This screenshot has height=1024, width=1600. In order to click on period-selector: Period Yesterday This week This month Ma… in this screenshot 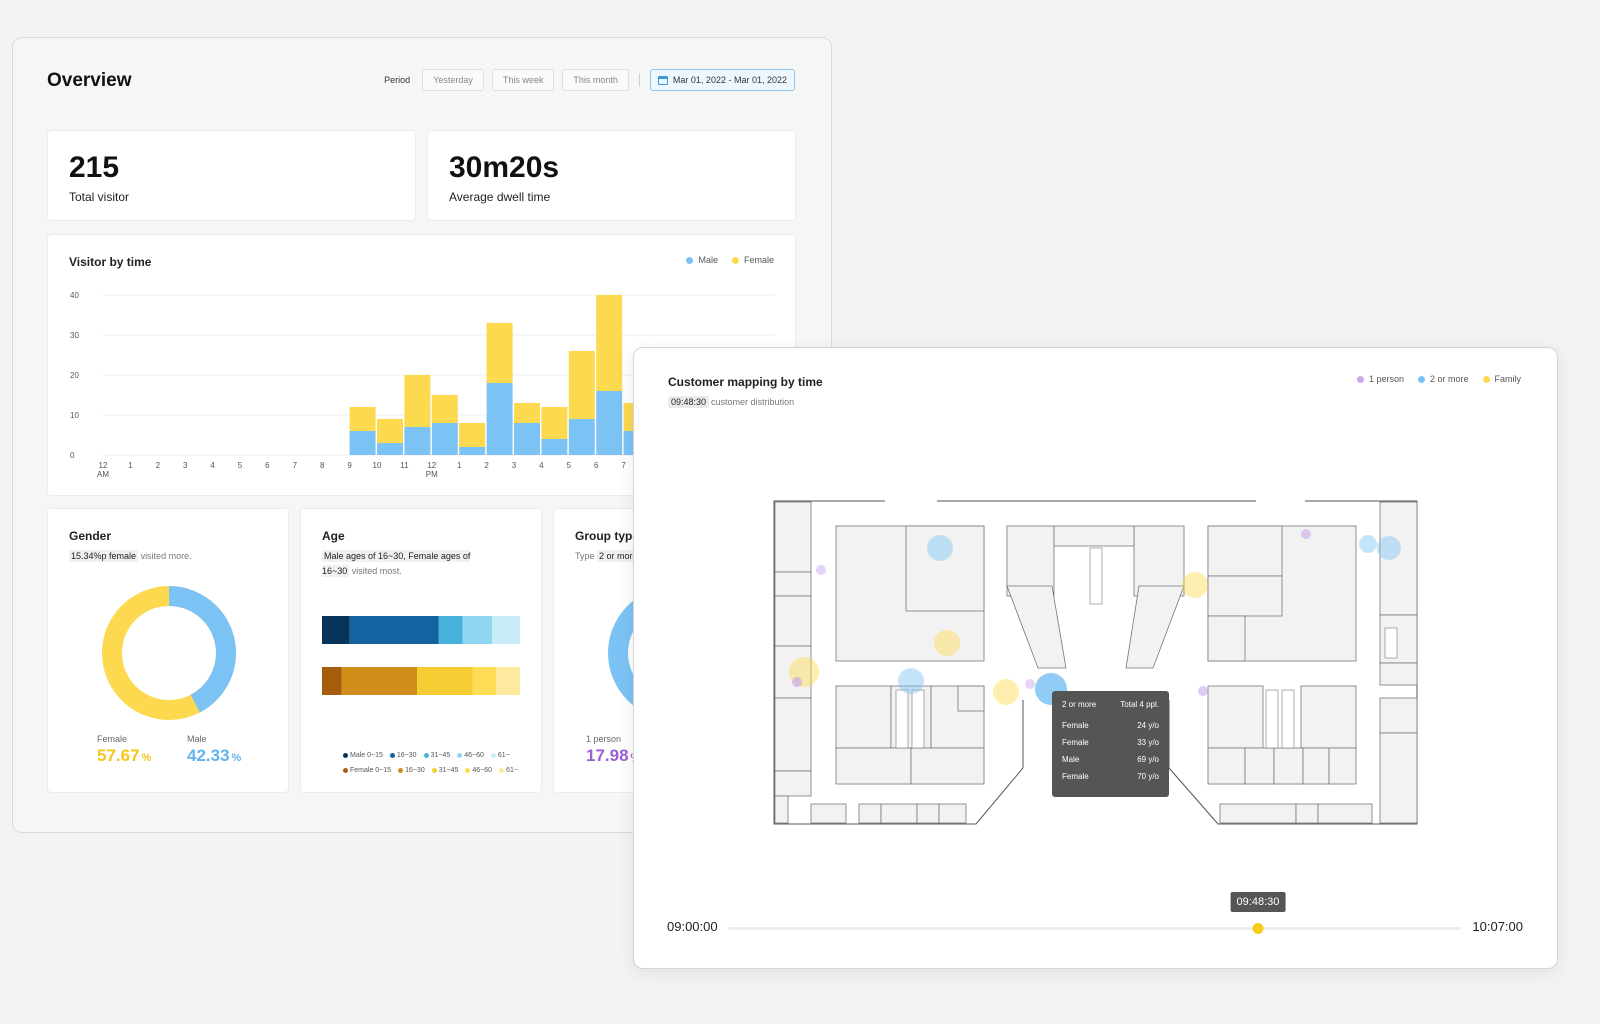, I will do `click(589, 80)`.